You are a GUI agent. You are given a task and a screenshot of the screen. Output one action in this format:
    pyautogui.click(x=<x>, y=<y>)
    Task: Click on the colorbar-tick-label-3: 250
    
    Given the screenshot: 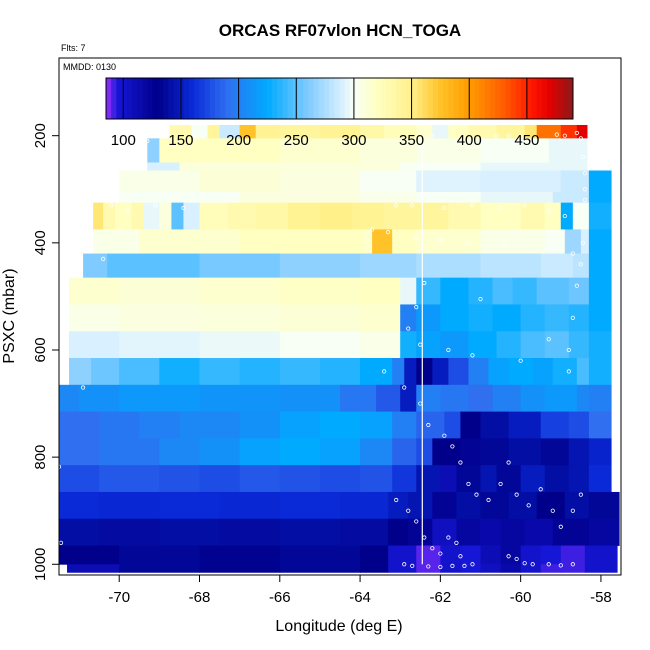 What is the action you would take?
    pyautogui.click(x=296, y=140)
    